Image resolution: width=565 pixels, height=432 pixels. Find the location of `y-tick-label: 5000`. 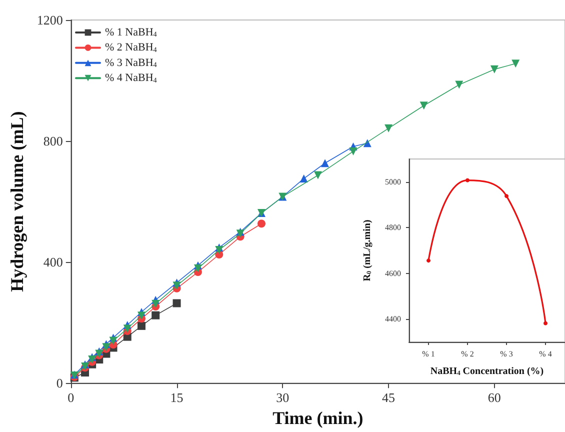

y-tick-label: 5000 is located at coordinates (393, 181).